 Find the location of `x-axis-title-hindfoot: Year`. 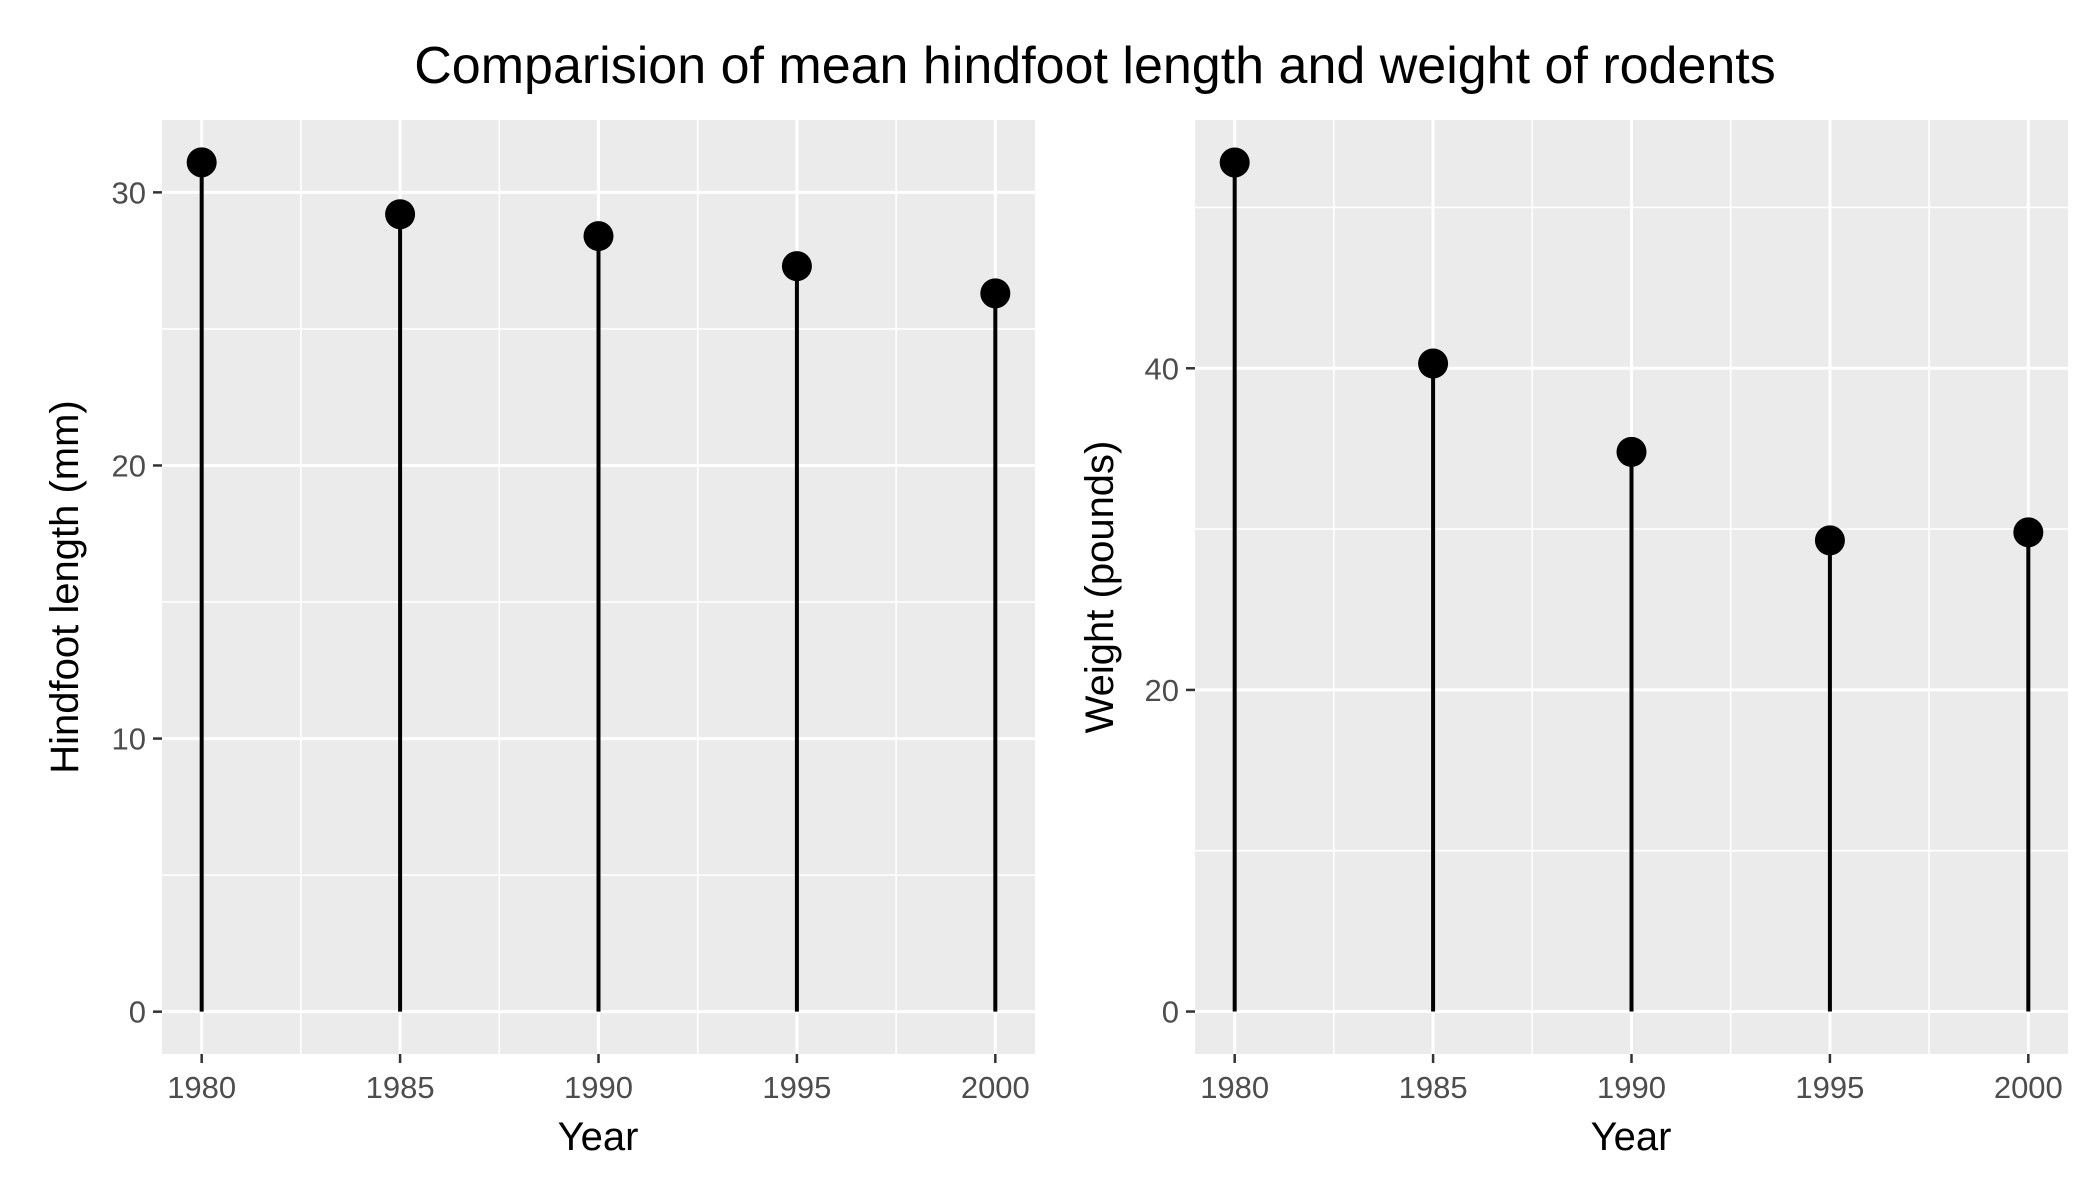

x-axis-title-hindfoot: Year is located at coordinates (598, 1137).